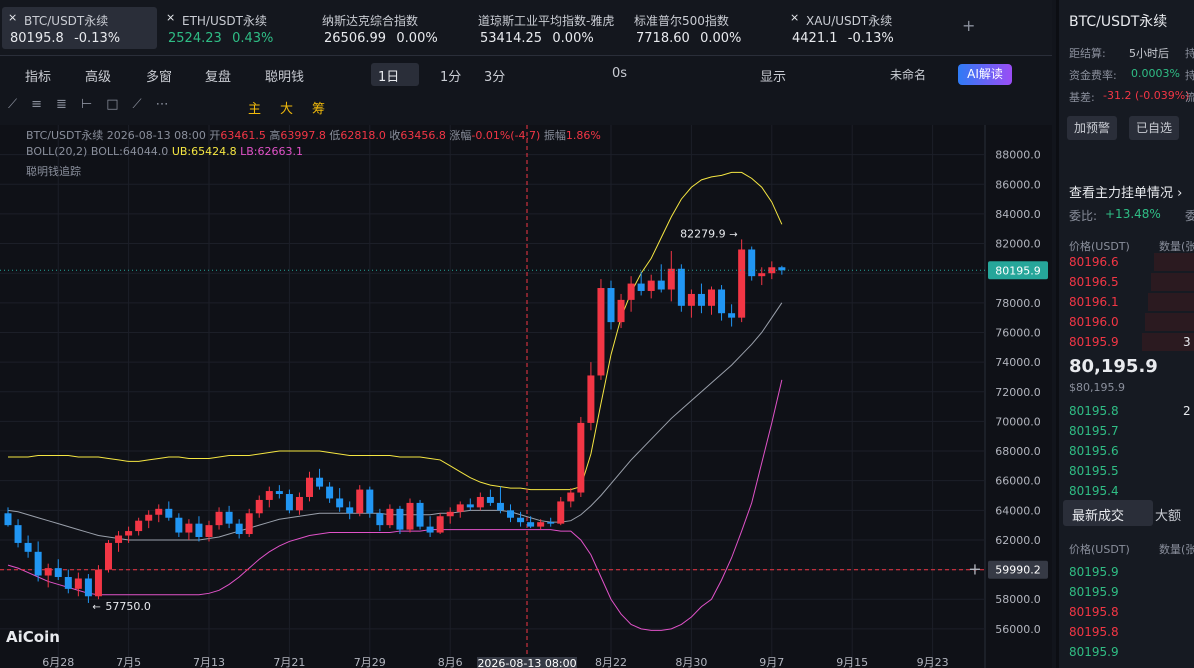 The height and width of the screenshot is (668, 1194). Describe the element at coordinates (1126, 193) in the screenshot. I see `depth-link: 查看主力挂单情况 ›` at that location.